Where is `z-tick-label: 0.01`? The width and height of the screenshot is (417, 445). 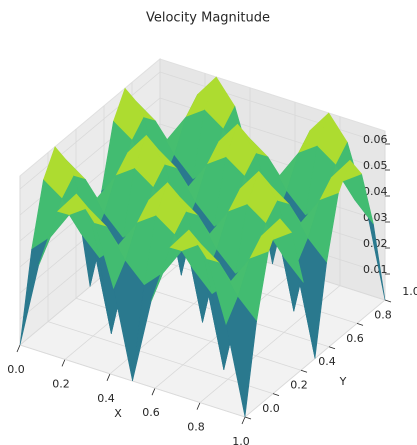 z-tick-label: 0.01 is located at coordinates (375, 269).